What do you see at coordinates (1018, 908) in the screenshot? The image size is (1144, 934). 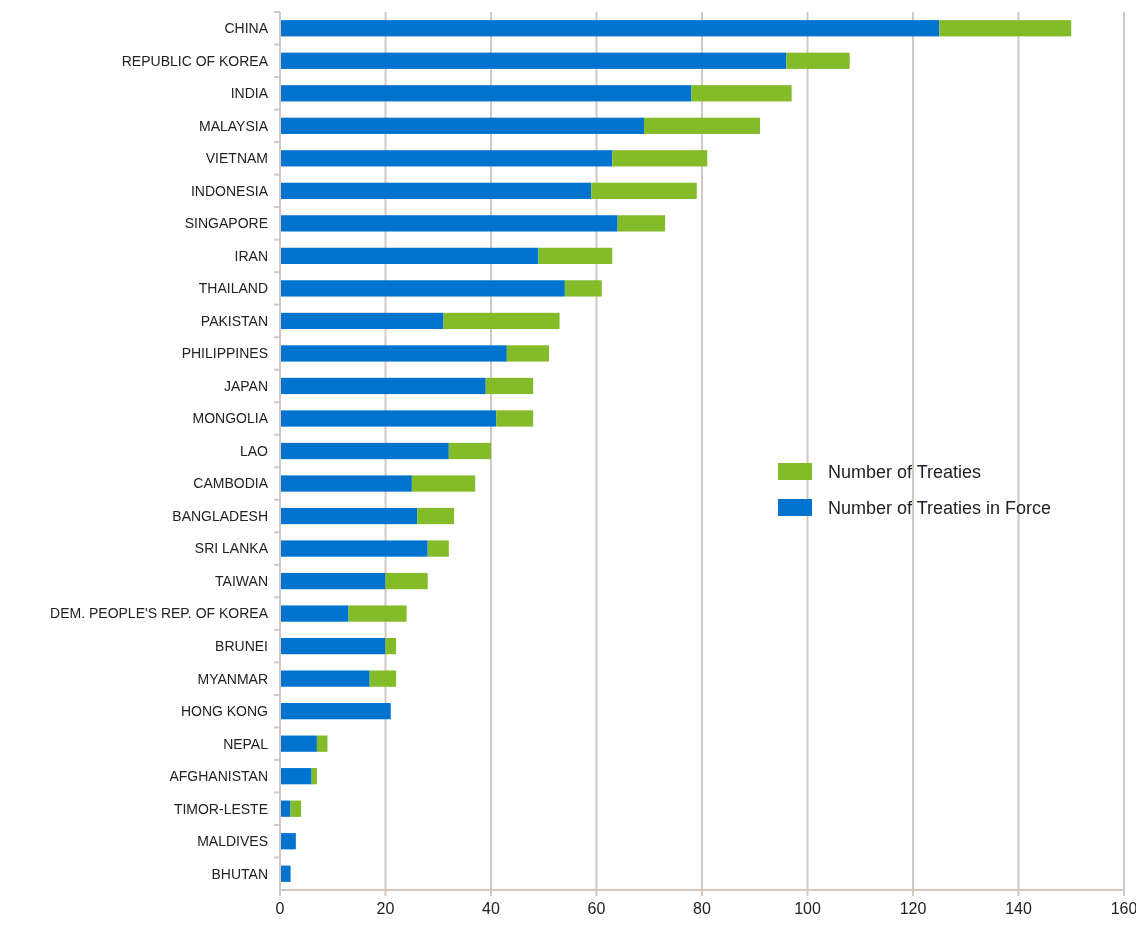 I see `x-tick-label: 140` at bounding box center [1018, 908].